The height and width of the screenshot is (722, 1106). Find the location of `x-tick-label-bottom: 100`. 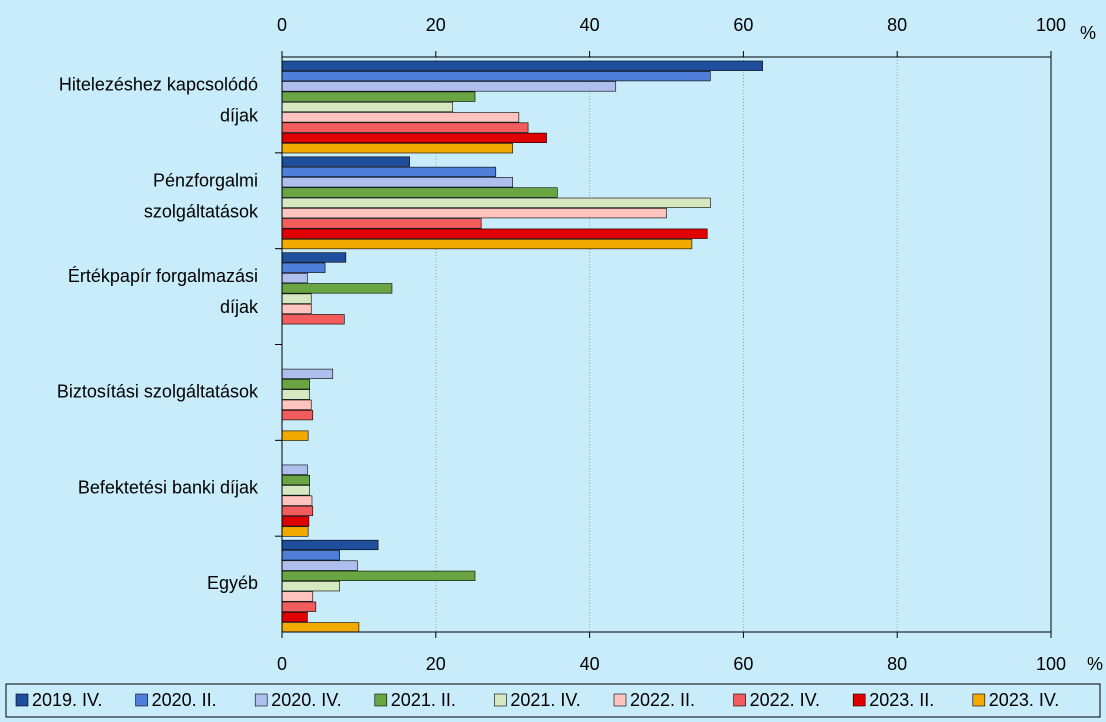

x-tick-label-bottom: 100 is located at coordinates (1051, 664).